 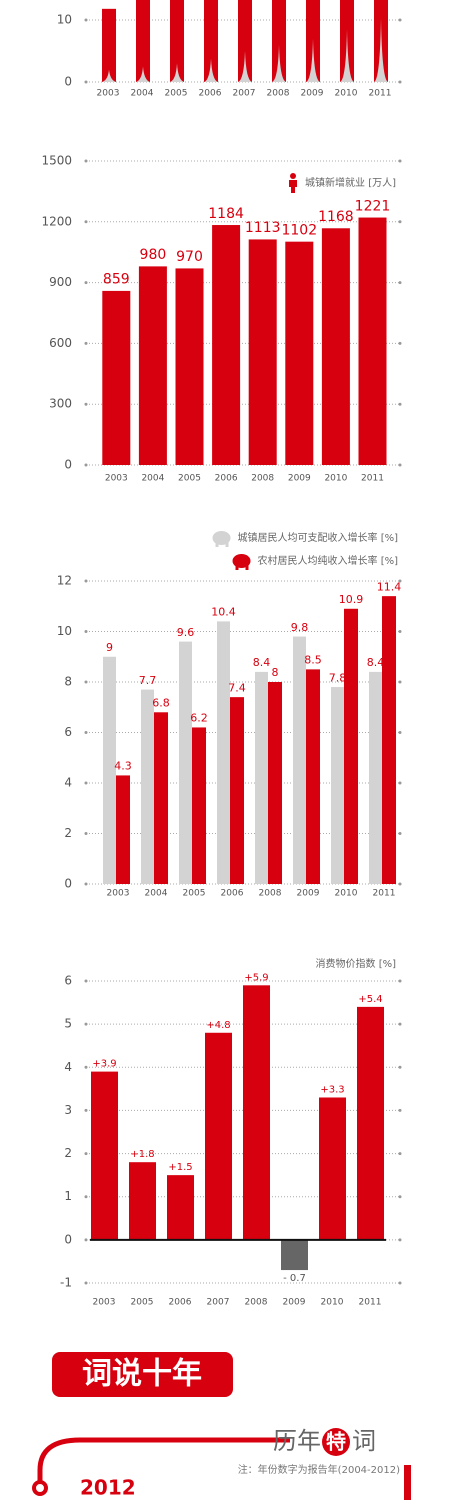 What do you see at coordinates (370, 999) in the screenshot?
I see `value-label: +5.4` at bounding box center [370, 999].